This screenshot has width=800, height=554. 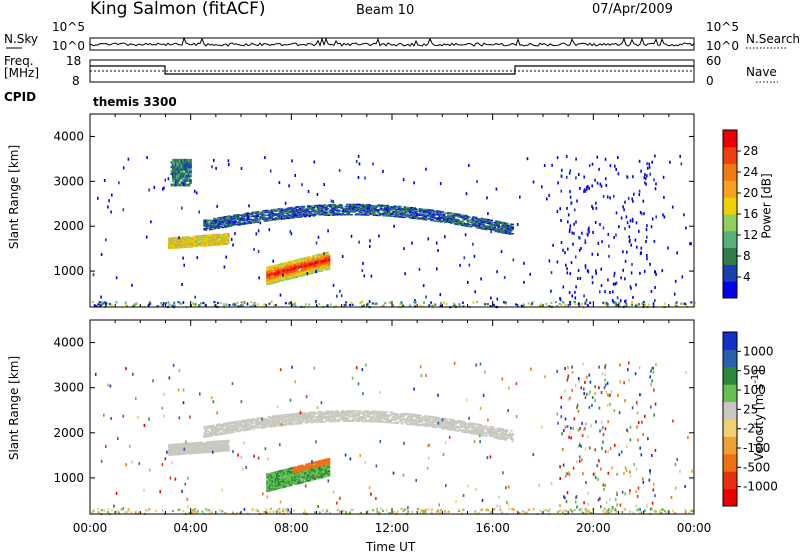 What do you see at coordinates (74, 61) in the screenshot?
I see `freq-tick-high: 18` at bounding box center [74, 61].